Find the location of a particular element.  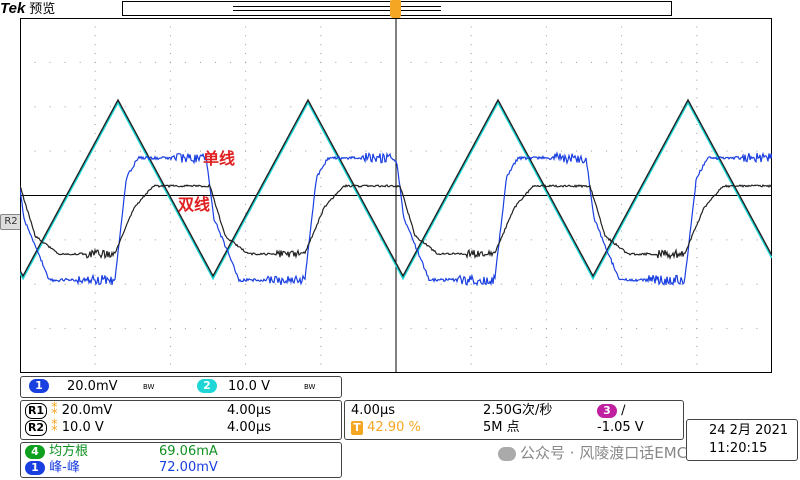

measurement-row: 1 峰-峰 is located at coordinates (52, 468).